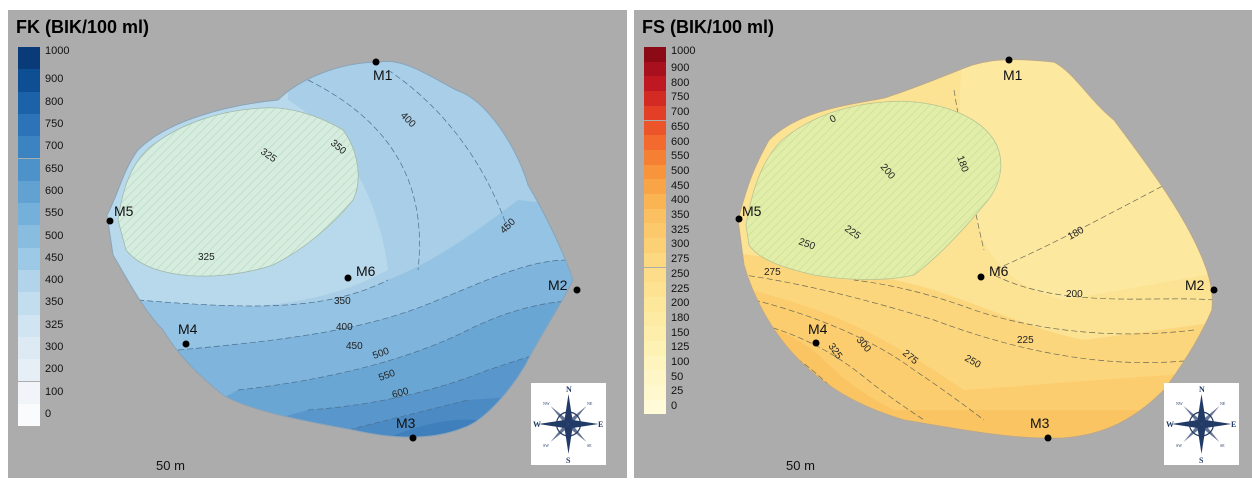 The image size is (1252, 481). I want to click on fs-title: FS (BIK/100 ml), so click(708, 27).